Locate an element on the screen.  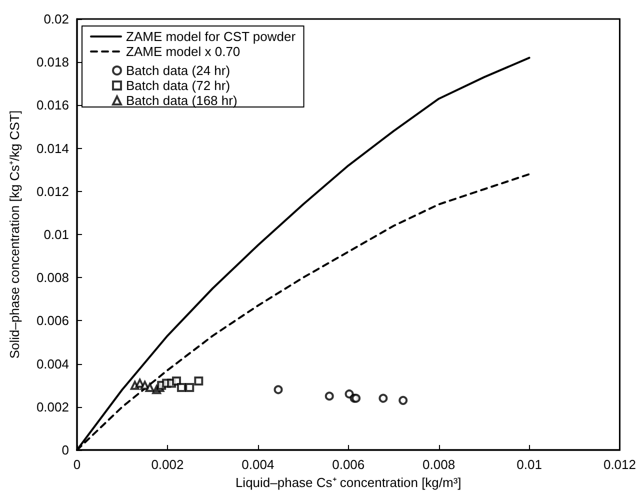
y-tick-label: 0 is located at coordinates (65, 450).